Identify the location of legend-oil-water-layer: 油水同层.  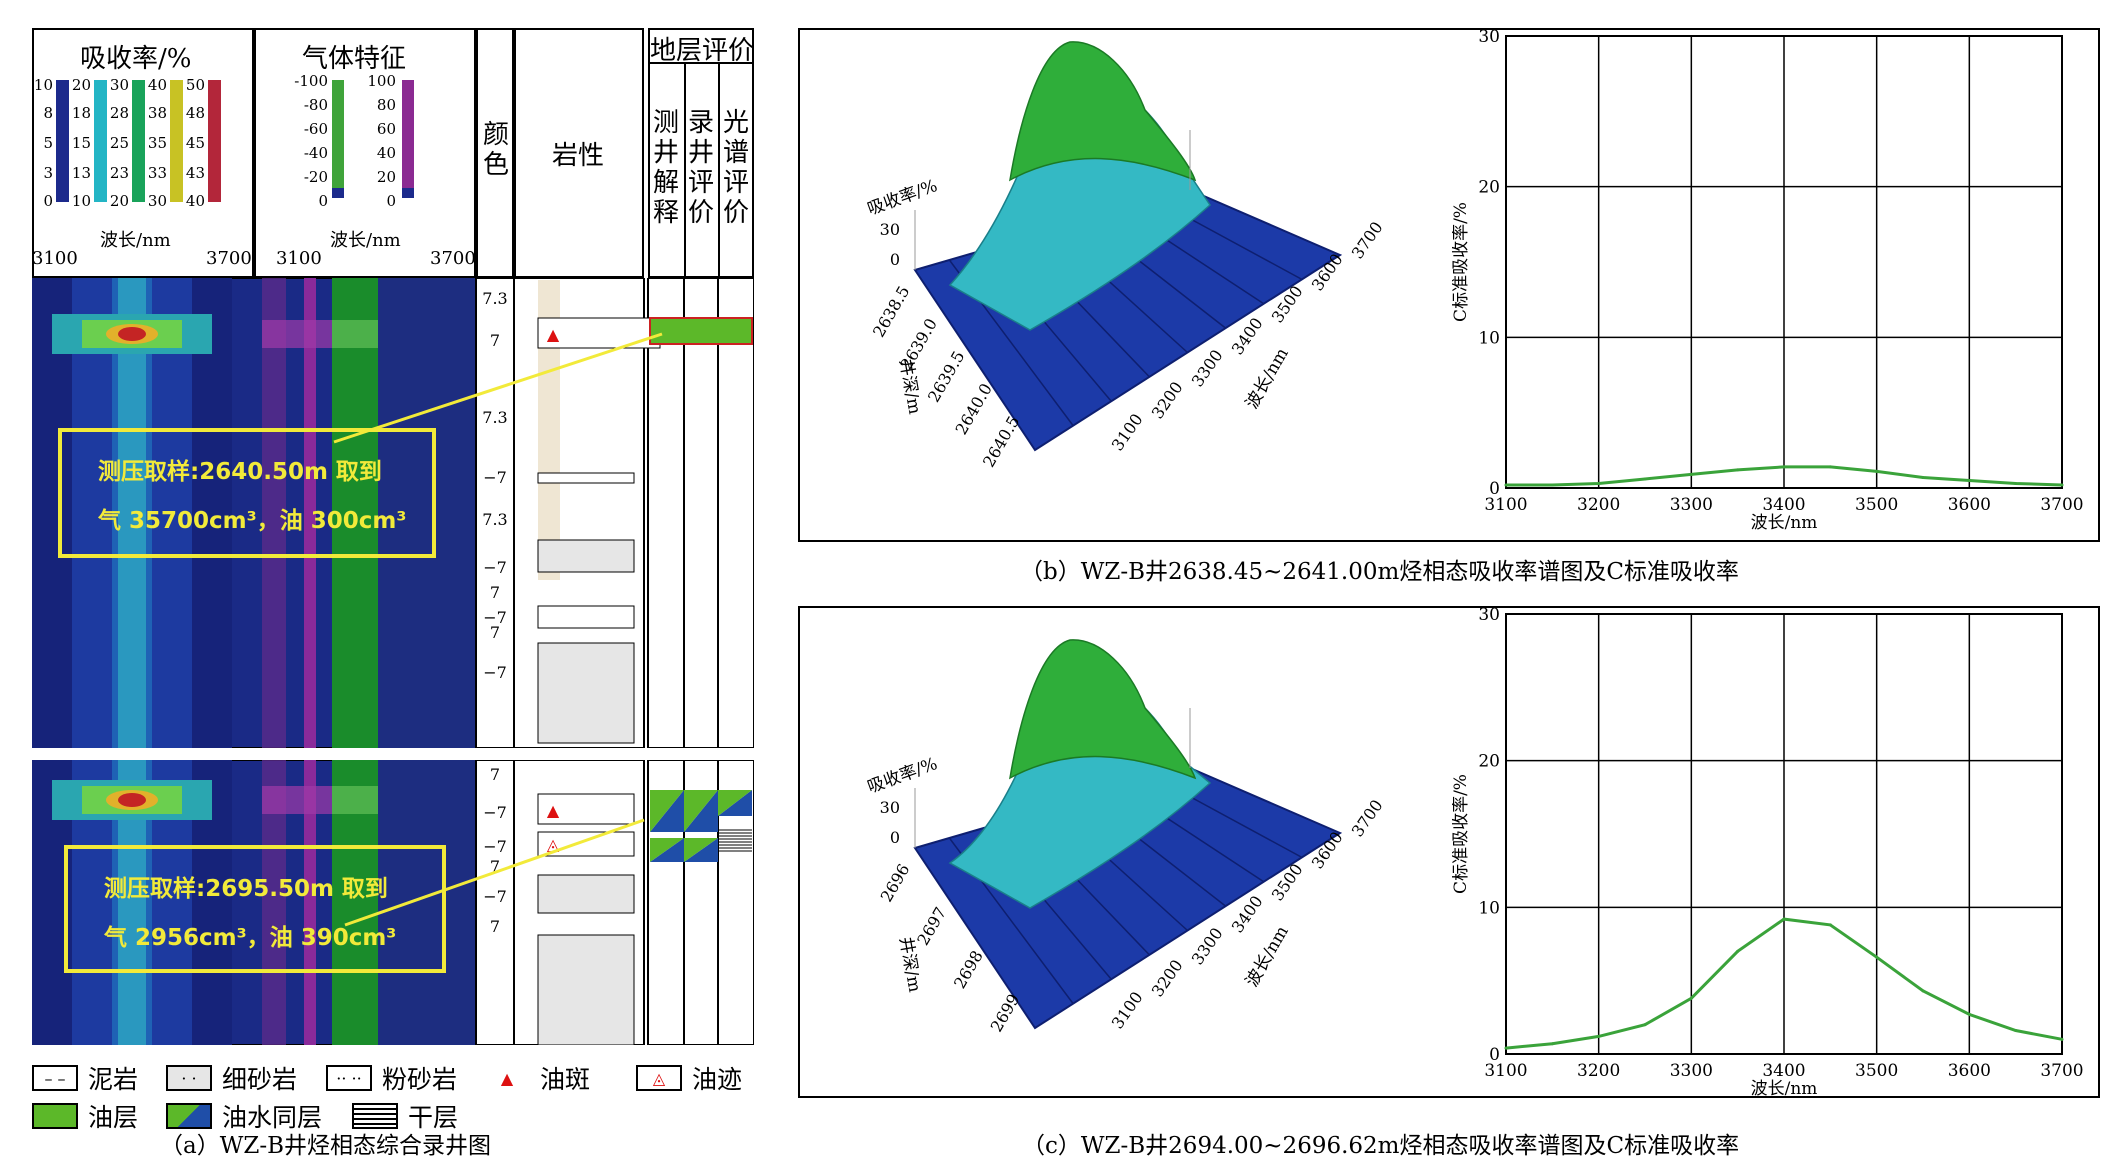
(244, 1116).